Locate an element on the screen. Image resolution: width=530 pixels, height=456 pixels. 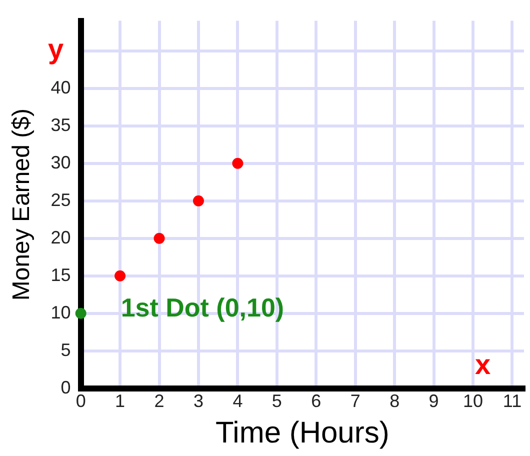
x-tick-label: 1 is located at coordinates (120, 401).